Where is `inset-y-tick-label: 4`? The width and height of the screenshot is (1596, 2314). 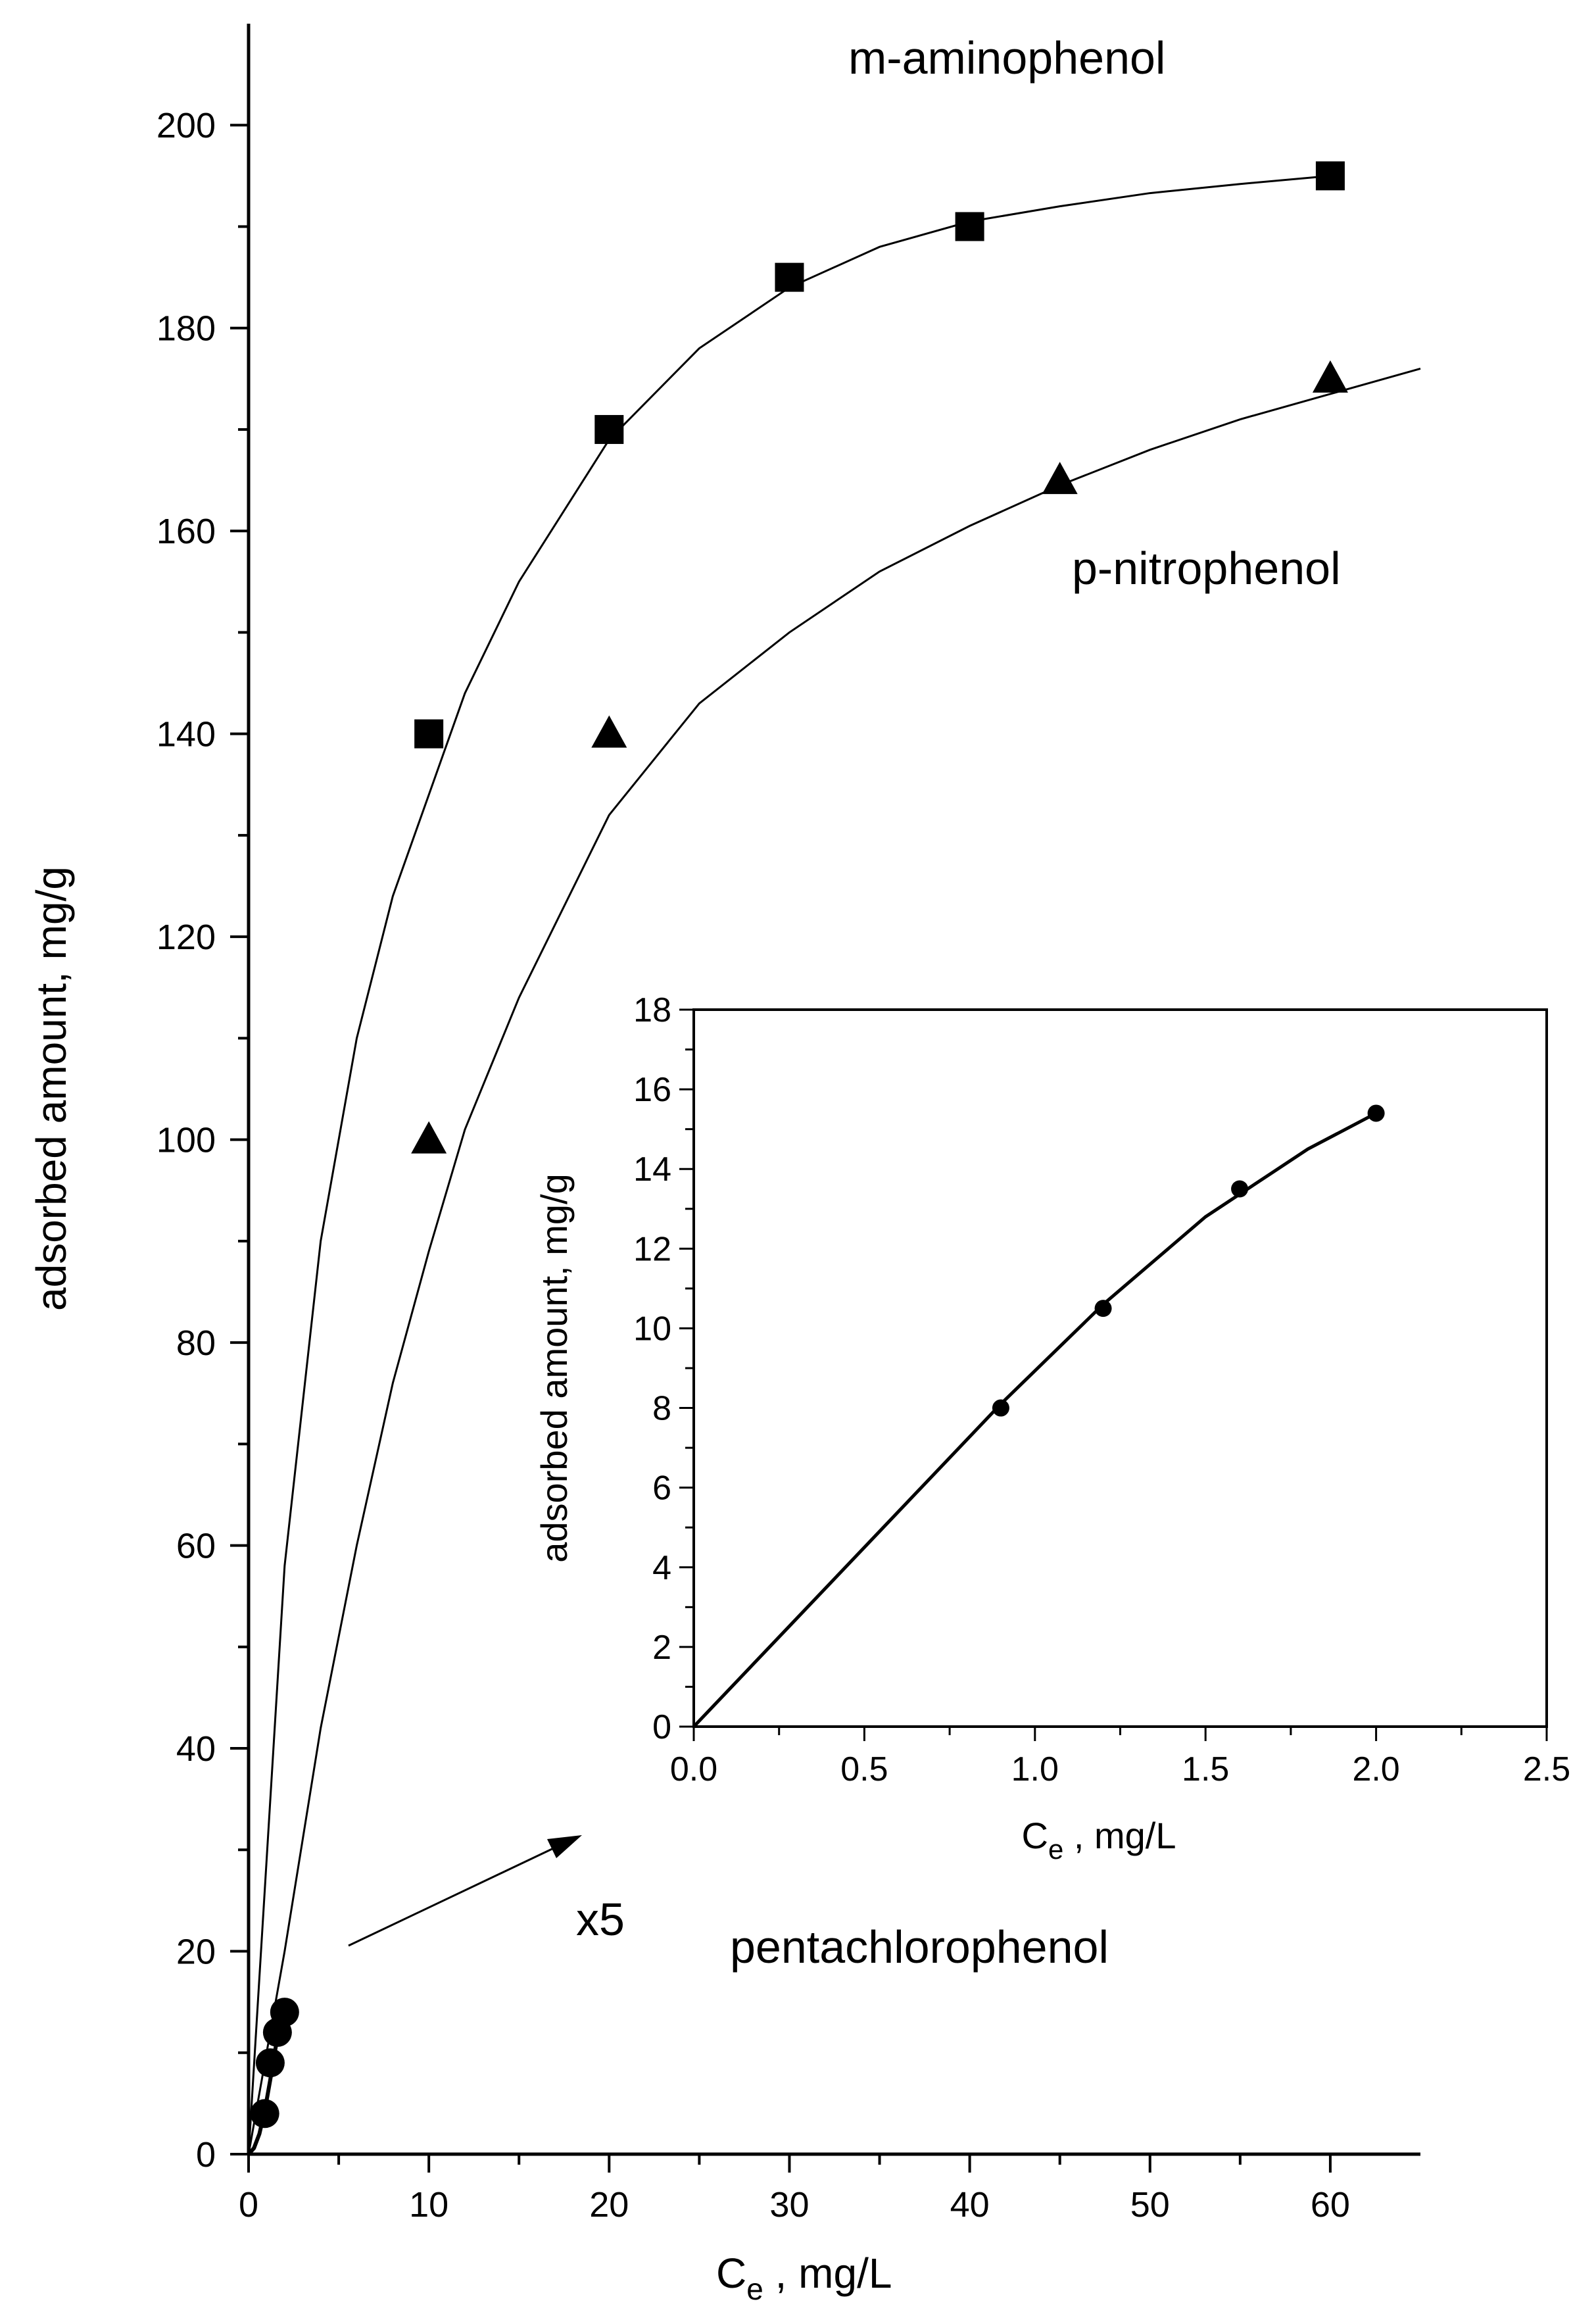
inset-y-tick-label: 4 is located at coordinates (661, 1568).